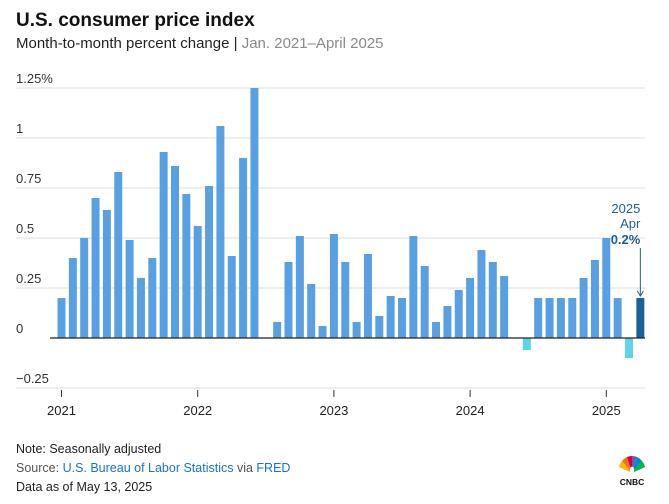 Image resolution: width=669 pixels, height=504 pixels. Describe the element at coordinates (333, 410) in the screenshot. I see `x-tick-label: 2023` at that location.